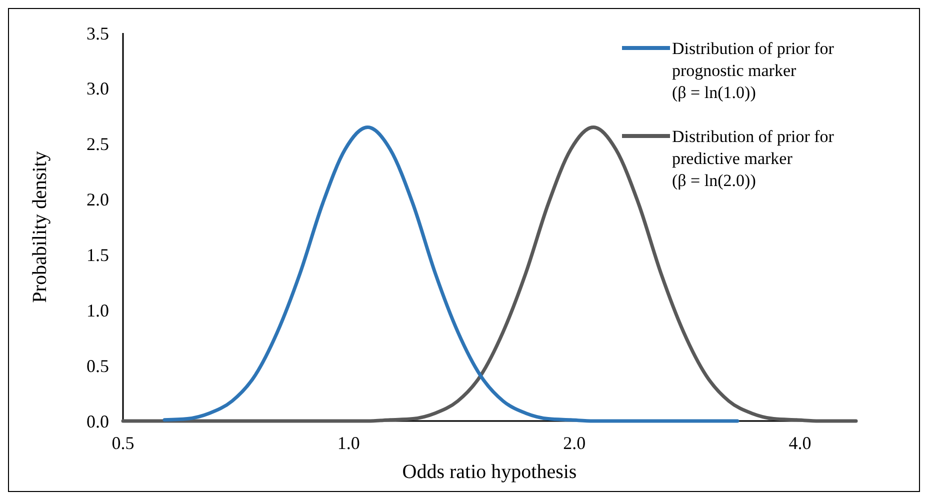  Describe the element at coordinates (753, 158) in the screenshot. I see `legend-label: Distribution of prior for predictive marker (β = ln(2.0))` at that location.